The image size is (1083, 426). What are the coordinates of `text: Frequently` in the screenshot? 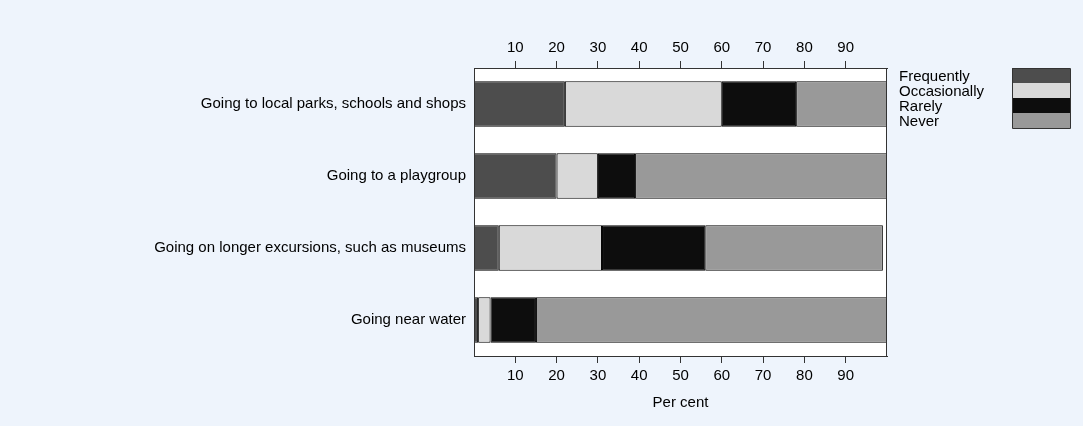 It's located at (935, 75).